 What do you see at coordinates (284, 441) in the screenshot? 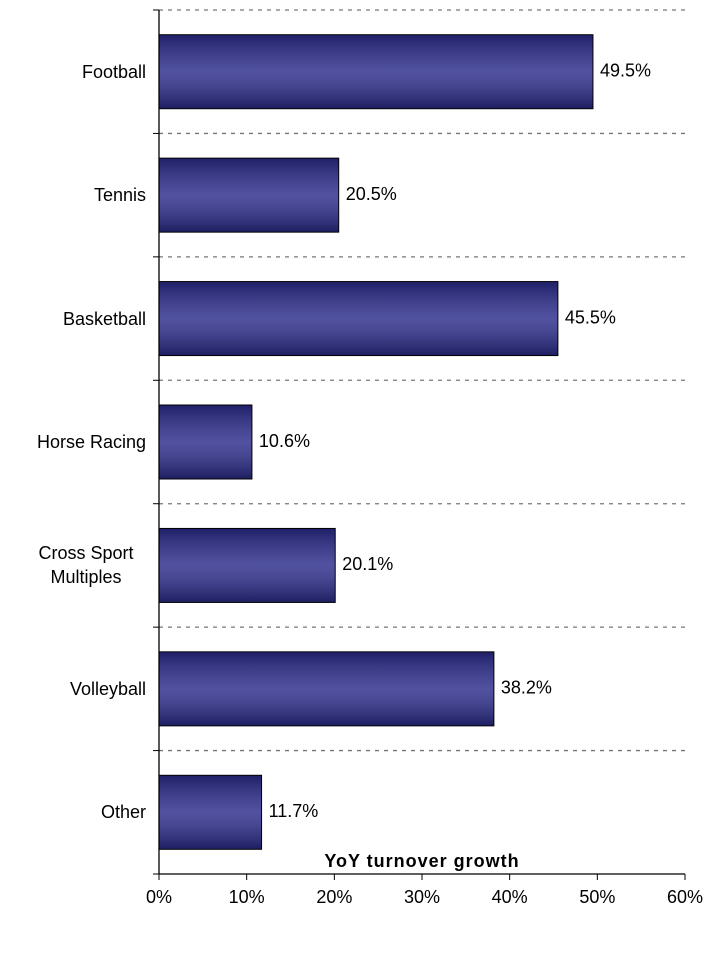
I see `value-label: 10.6%` at bounding box center [284, 441].